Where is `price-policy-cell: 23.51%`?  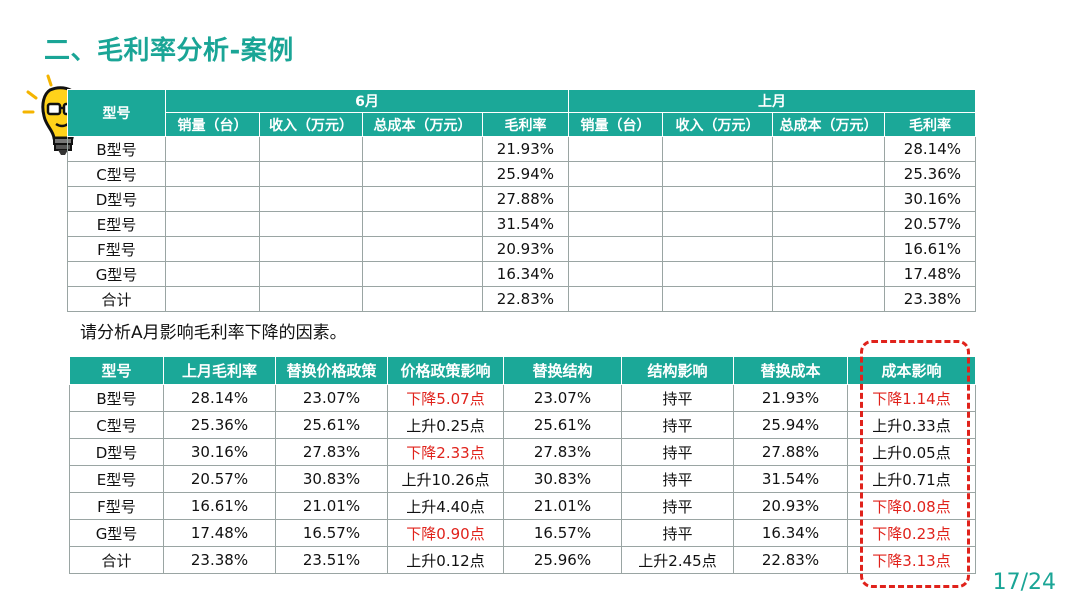
price-policy-cell: 23.51% is located at coordinates (331, 560).